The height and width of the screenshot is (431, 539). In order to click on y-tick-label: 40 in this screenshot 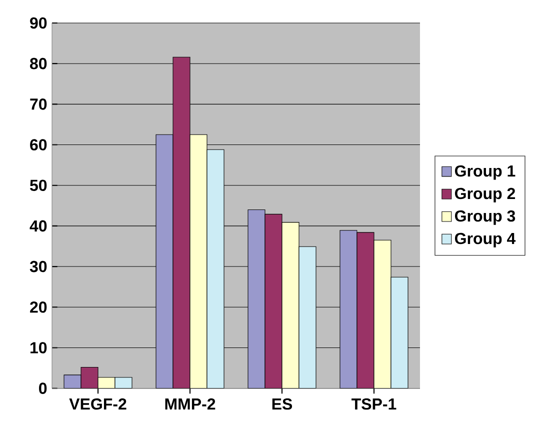, I will do `click(38, 226)`.